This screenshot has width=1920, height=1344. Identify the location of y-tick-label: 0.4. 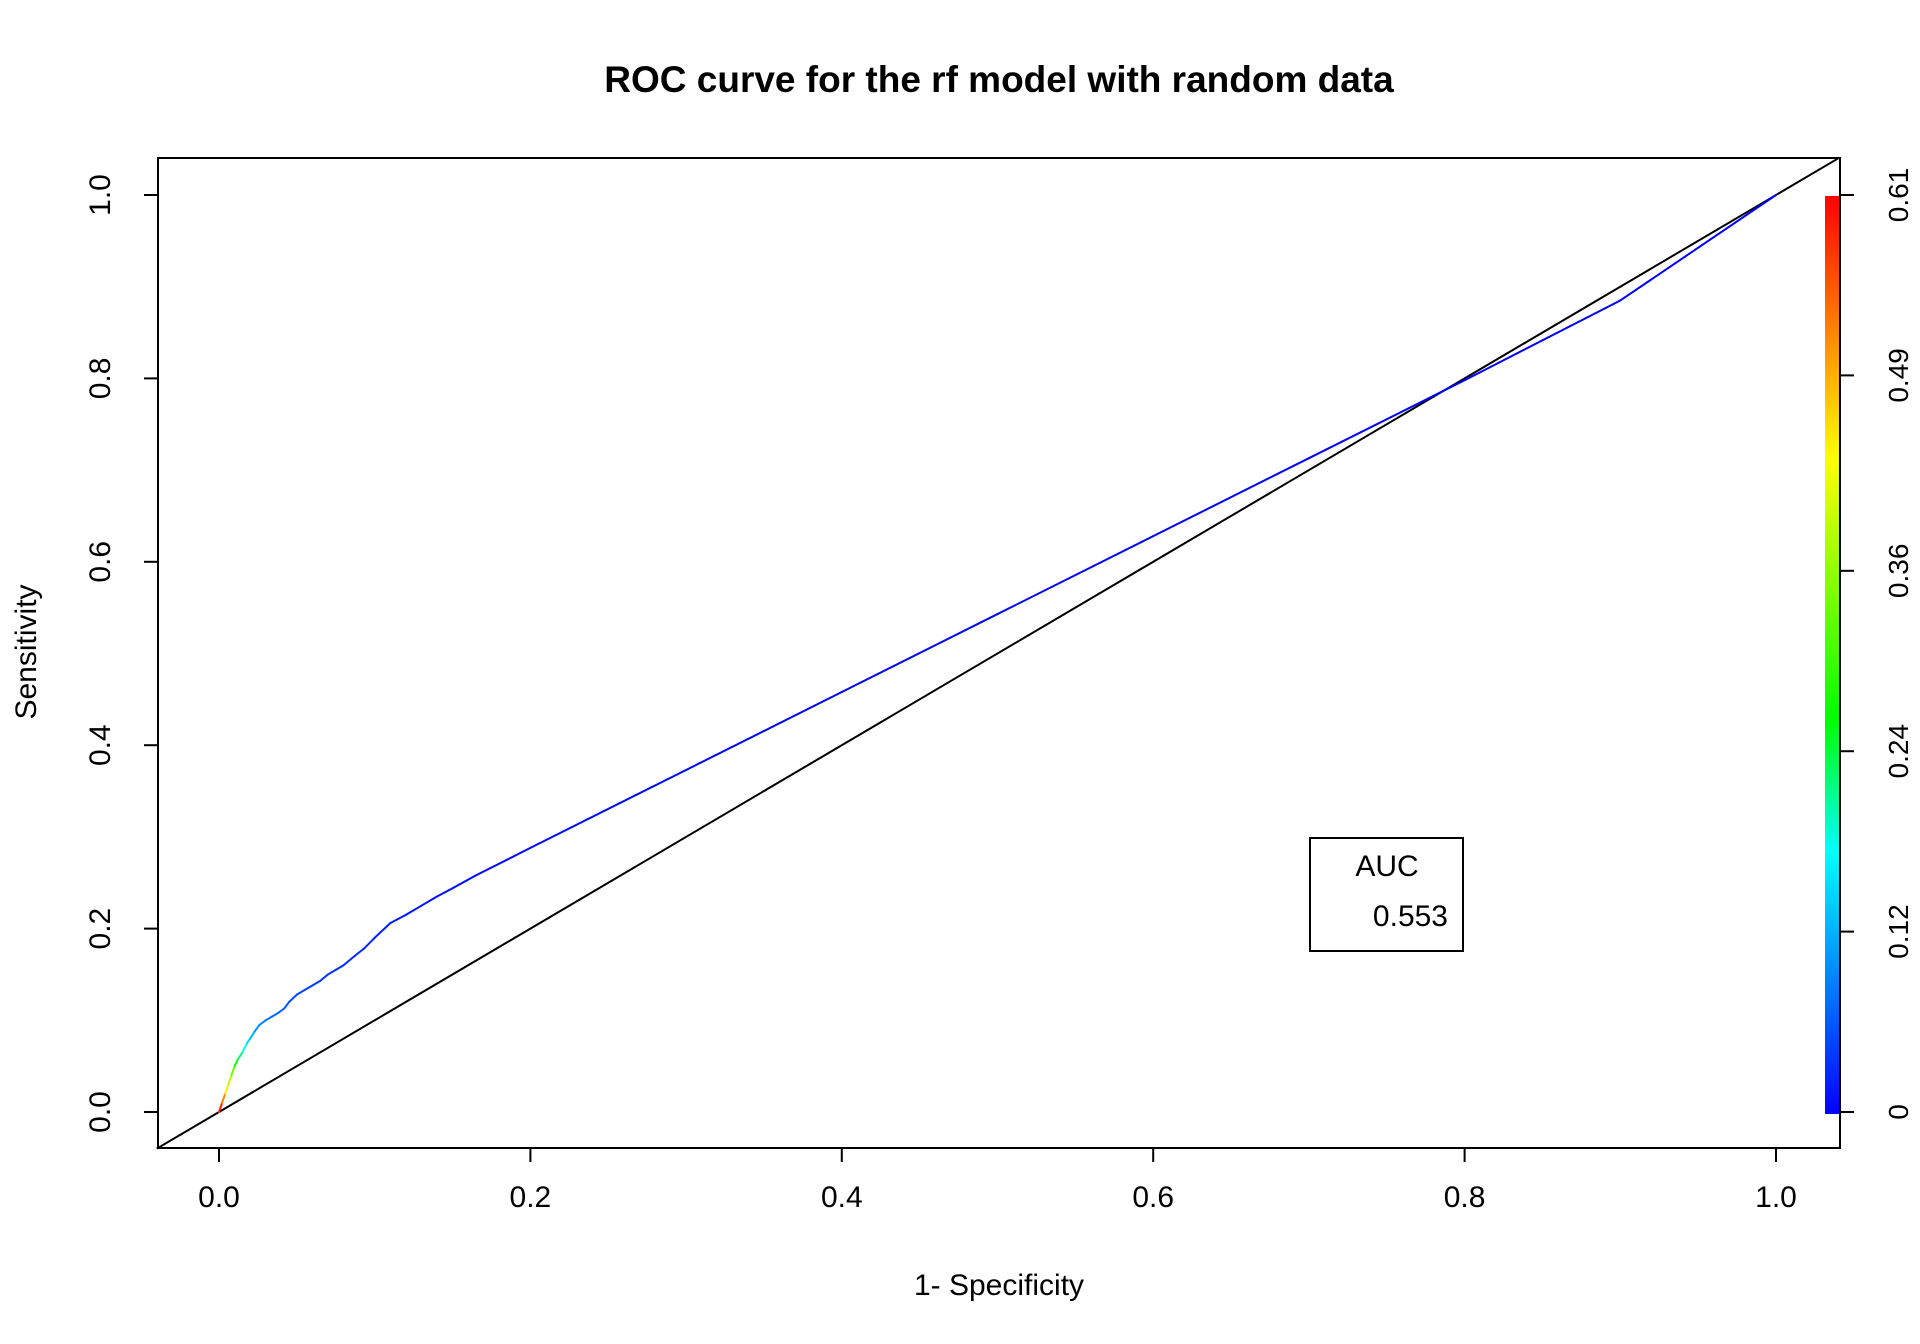
(100, 745).